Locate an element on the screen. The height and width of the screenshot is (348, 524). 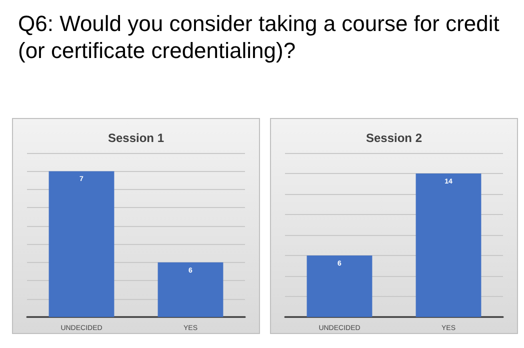
chart-subtitle: Session 1 is located at coordinates (136, 138).